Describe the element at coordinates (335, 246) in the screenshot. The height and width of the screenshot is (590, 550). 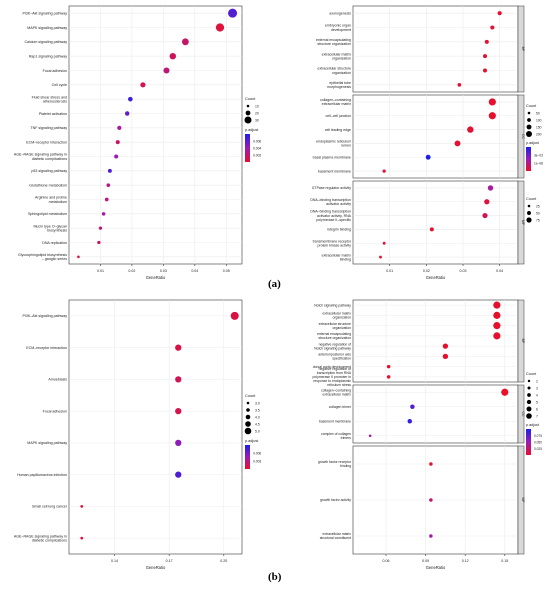
I see `category-label: protein kinase activity` at that location.